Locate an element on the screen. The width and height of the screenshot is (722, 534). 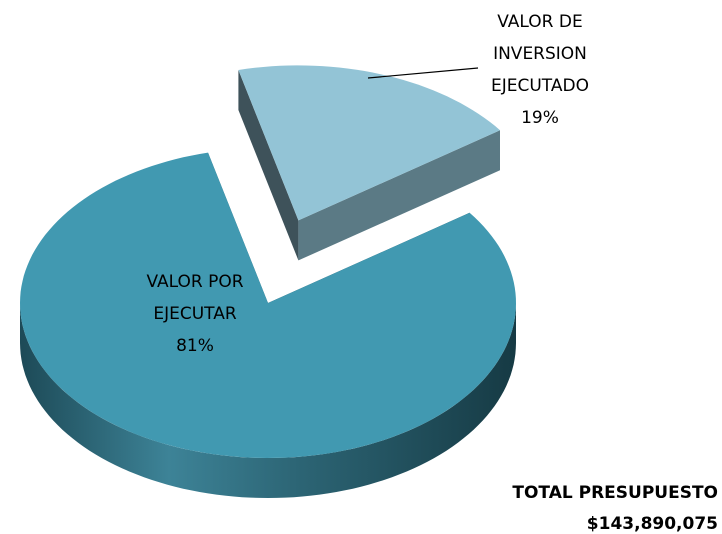
leader-line is located at coordinates (423, 73).